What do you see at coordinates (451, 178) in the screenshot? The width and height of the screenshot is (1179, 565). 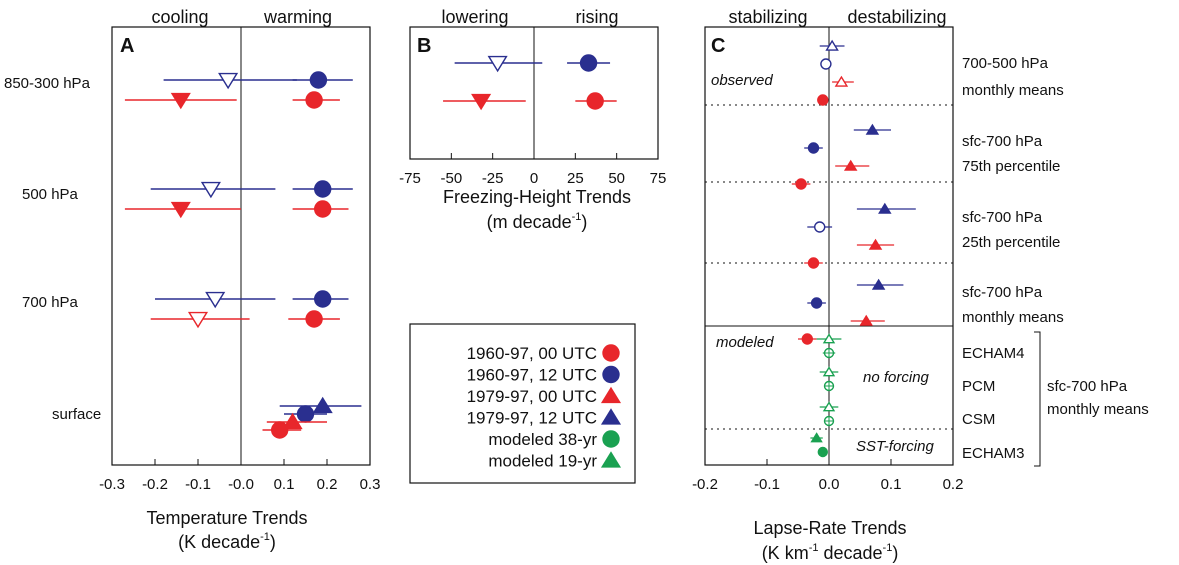 I see `x-tick-label: -50` at bounding box center [451, 178].